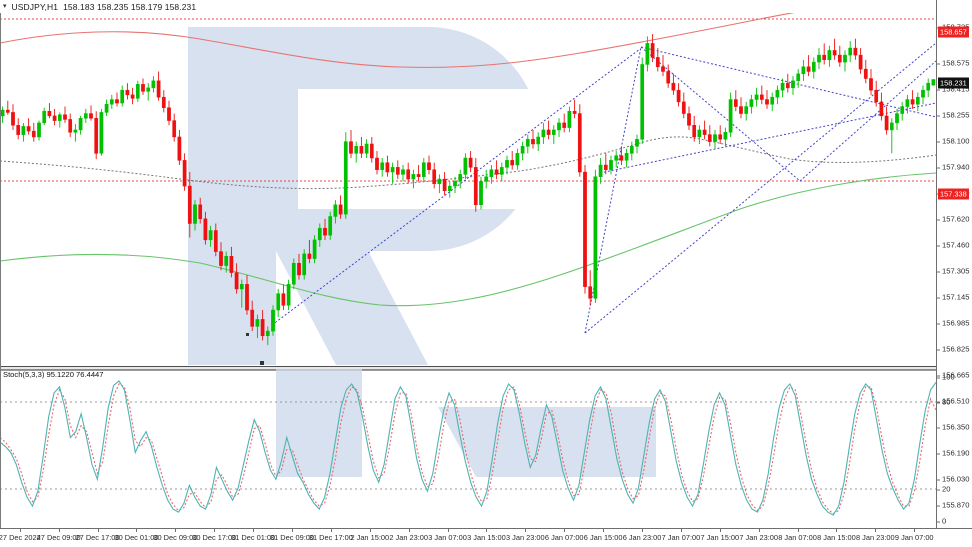  Describe the element at coordinates (681, 537) in the screenshot. I see `time-tick-label: 7 Jan 07:00` at that location.